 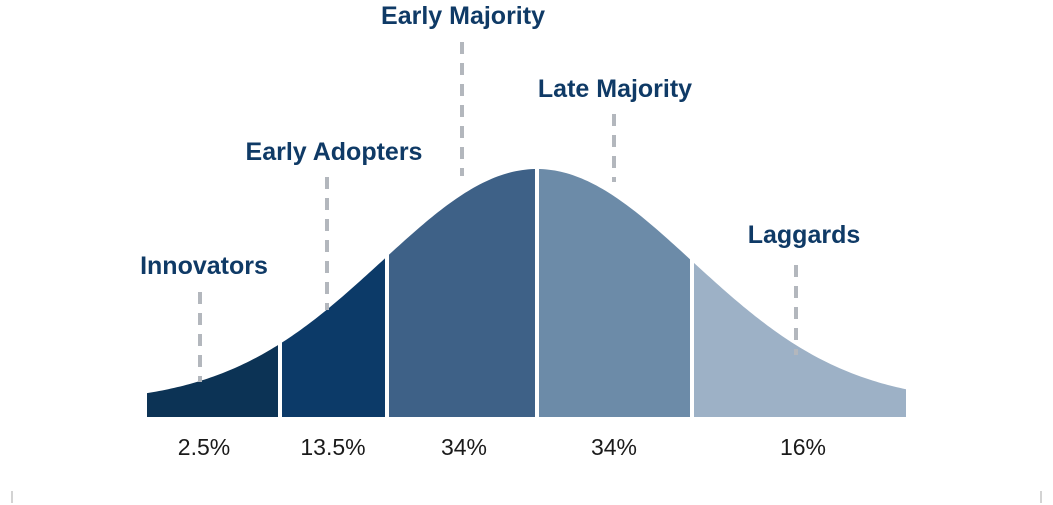 I want to click on share-innovators: 2.5%, so click(x=204, y=447).